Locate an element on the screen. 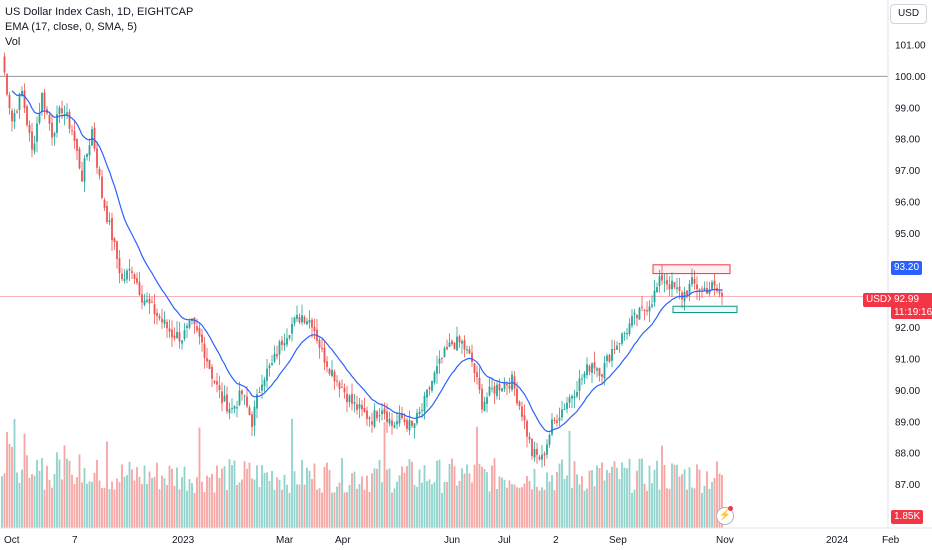  symbol-title: US Dollar Index Cash, 1D, EIGHTCAP is located at coordinates (99, 12).